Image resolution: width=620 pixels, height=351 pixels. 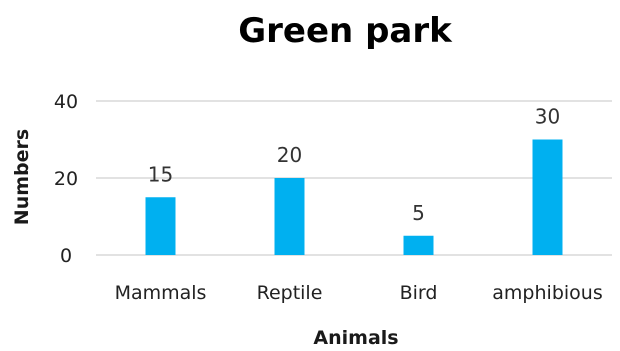 I want to click on x-axis-categories: Mammals Reptile Bird amphibious, so click(x=359, y=293).